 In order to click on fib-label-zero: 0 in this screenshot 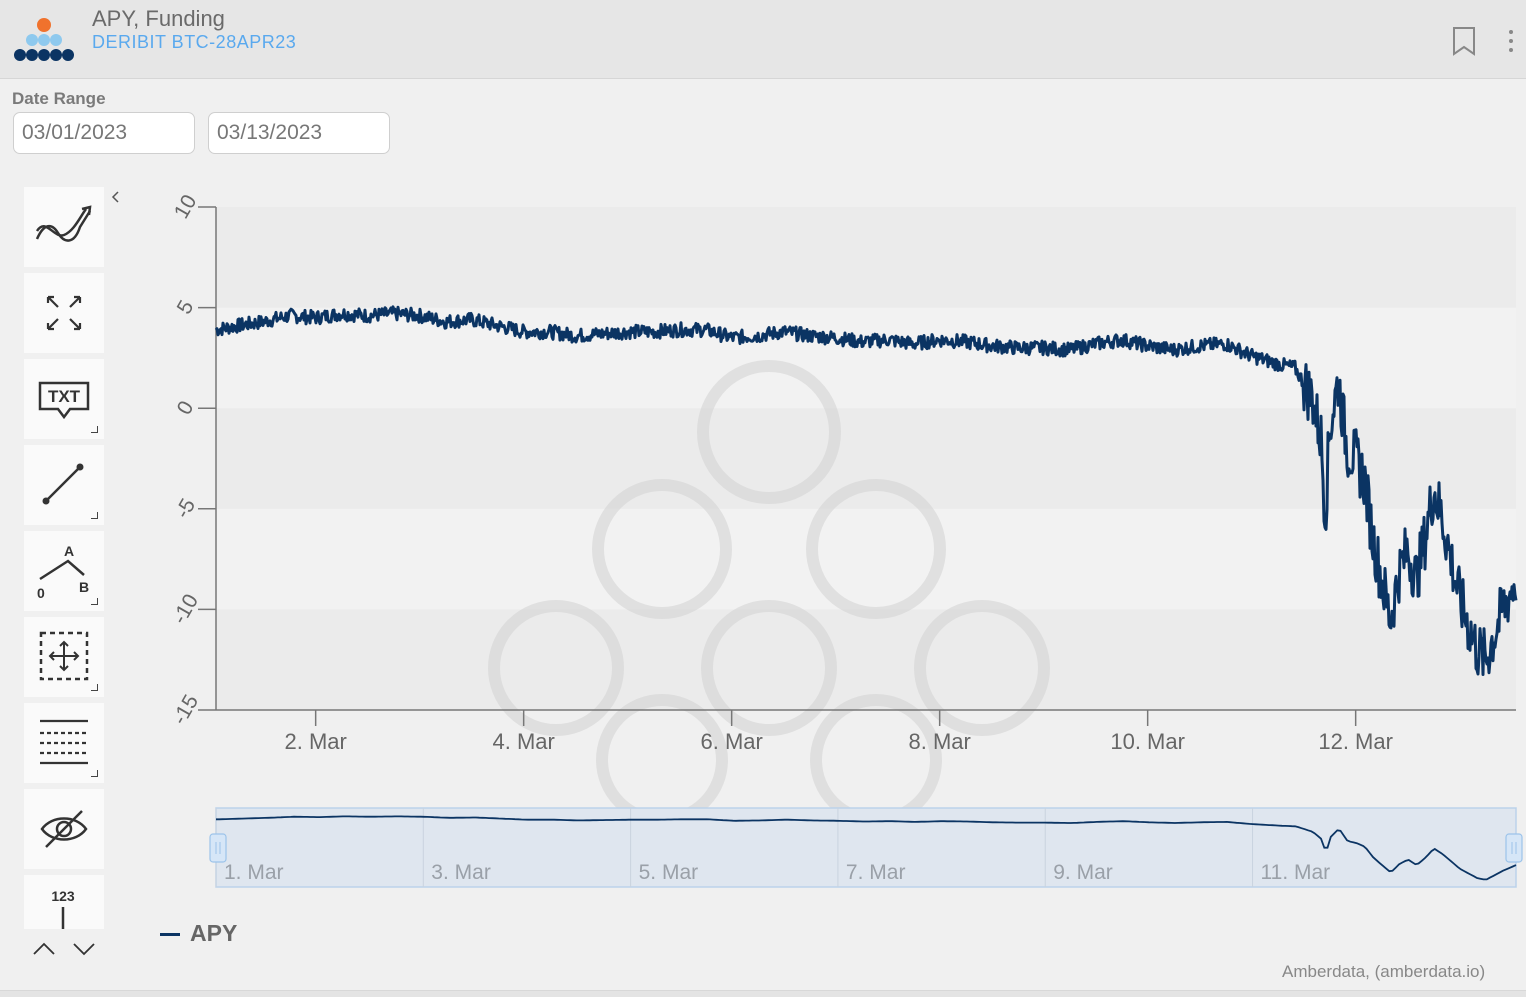, I will do `click(41, 593)`.